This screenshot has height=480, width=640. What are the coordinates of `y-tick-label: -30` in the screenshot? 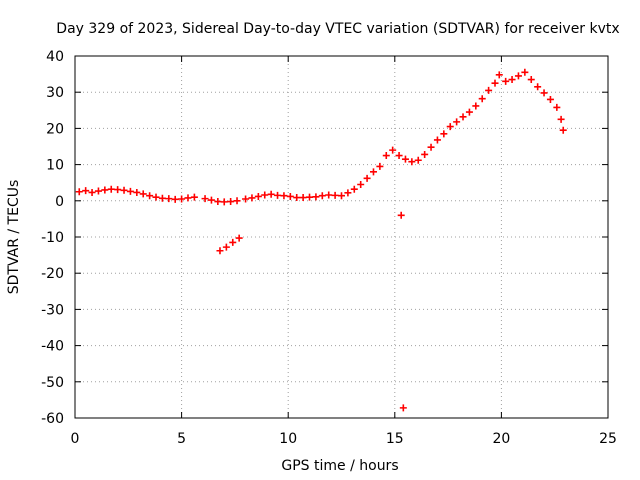 It's located at (52, 310).